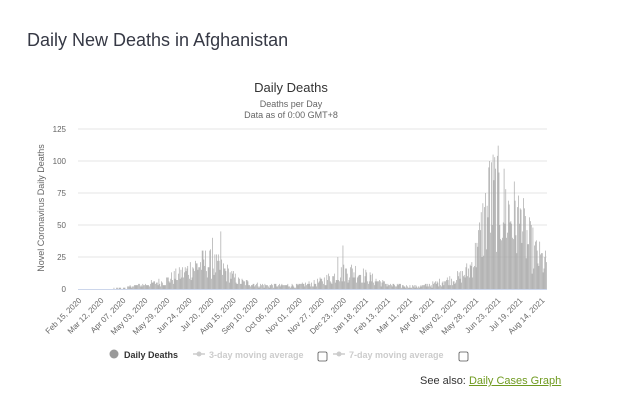 Image resolution: width=627 pixels, height=406 pixels. What do you see at coordinates (388, 355) in the screenshot?
I see `legend-item-7-day-average: 7-day moving average` at bounding box center [388, 355].